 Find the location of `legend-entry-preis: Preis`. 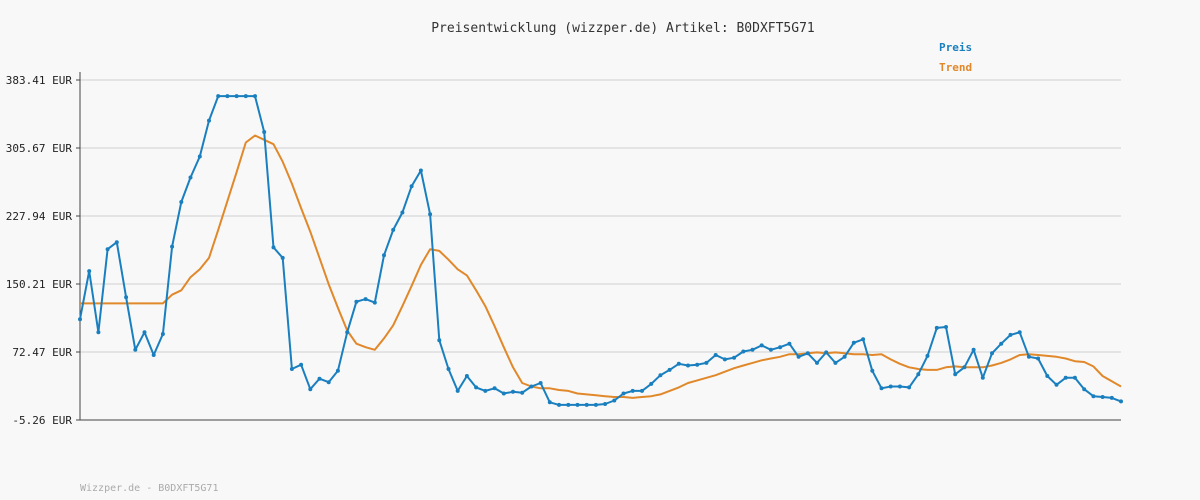

legend-entry-preis: Preis is located at coordinates (955, 47).